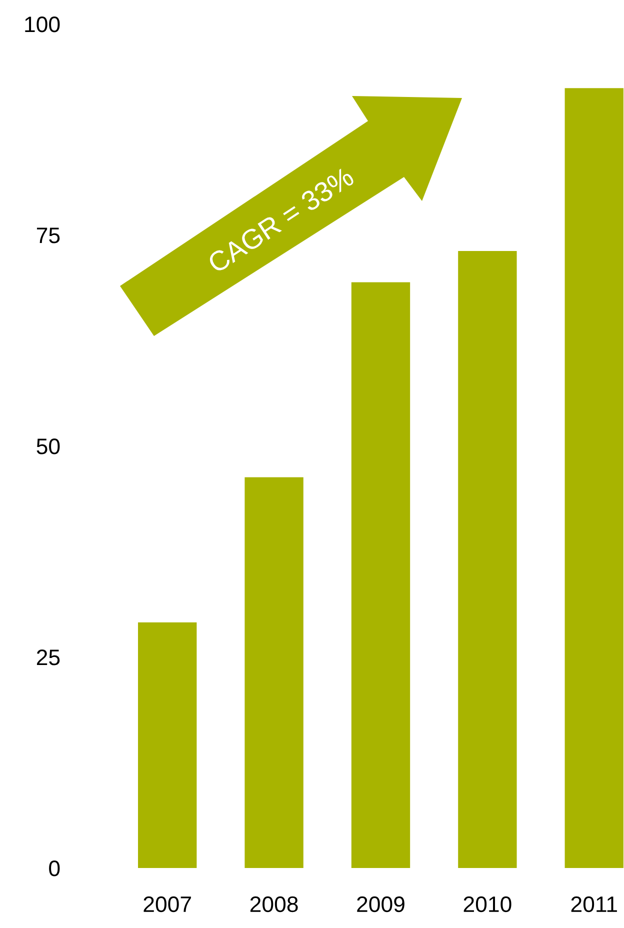  Describe the element at coordinates (594, 904) in the screenshot. I see `x-tick-label: 2011` at that location.